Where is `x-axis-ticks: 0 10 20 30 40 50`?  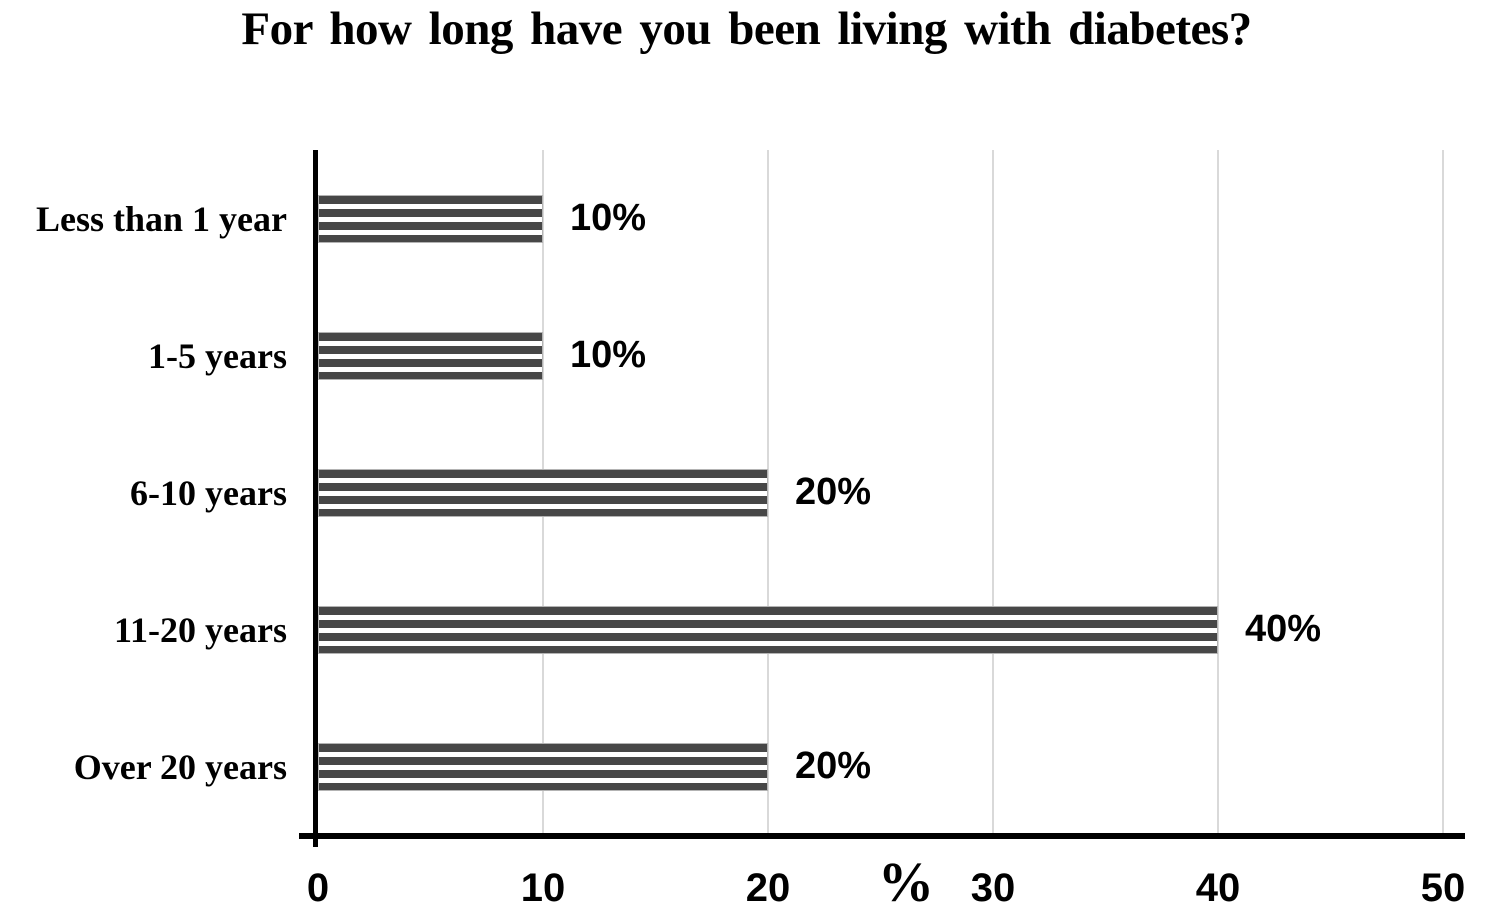
x-axis-ticks: 0 10 20 30 40 50 is located at coordinates (886, 891).